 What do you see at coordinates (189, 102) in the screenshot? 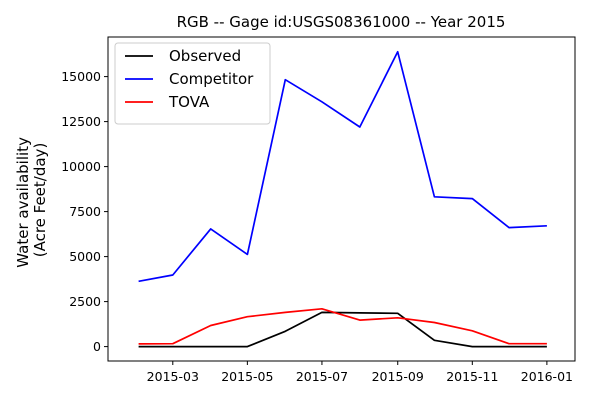
I see `legend-label-tova: TOVA` at bounding box center [189, 102].